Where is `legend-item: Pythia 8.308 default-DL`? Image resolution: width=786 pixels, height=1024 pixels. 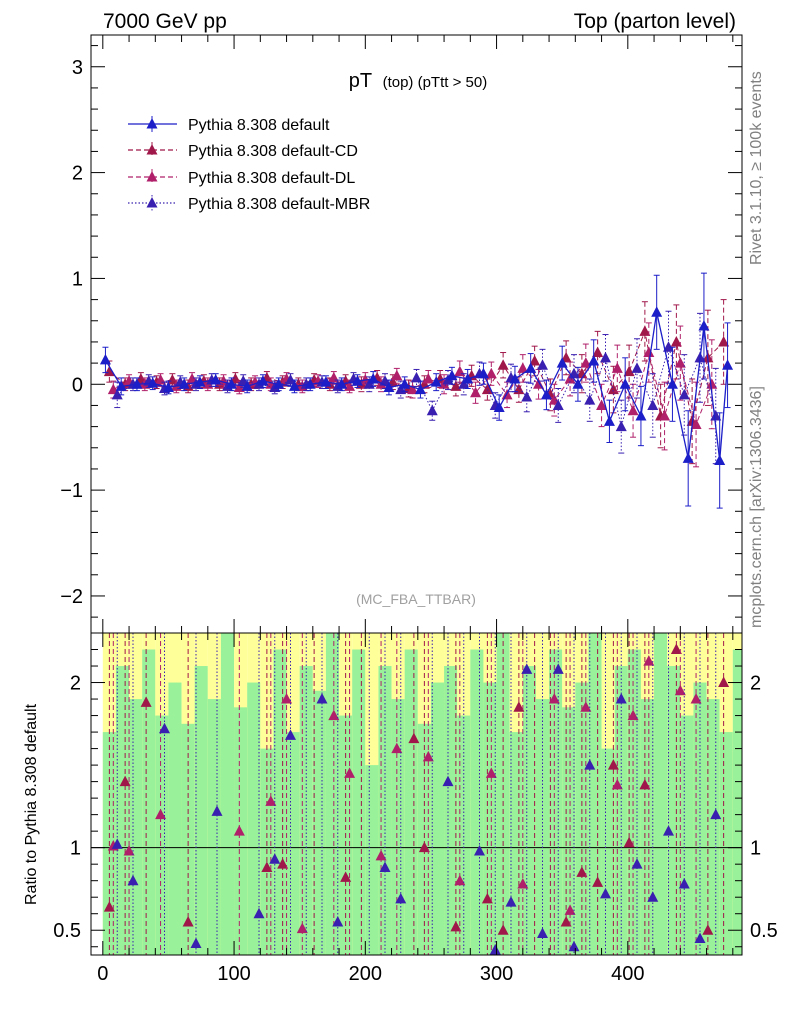
legend-item: Pythia 8.308 default-DL is located at coordinates (241, 178).